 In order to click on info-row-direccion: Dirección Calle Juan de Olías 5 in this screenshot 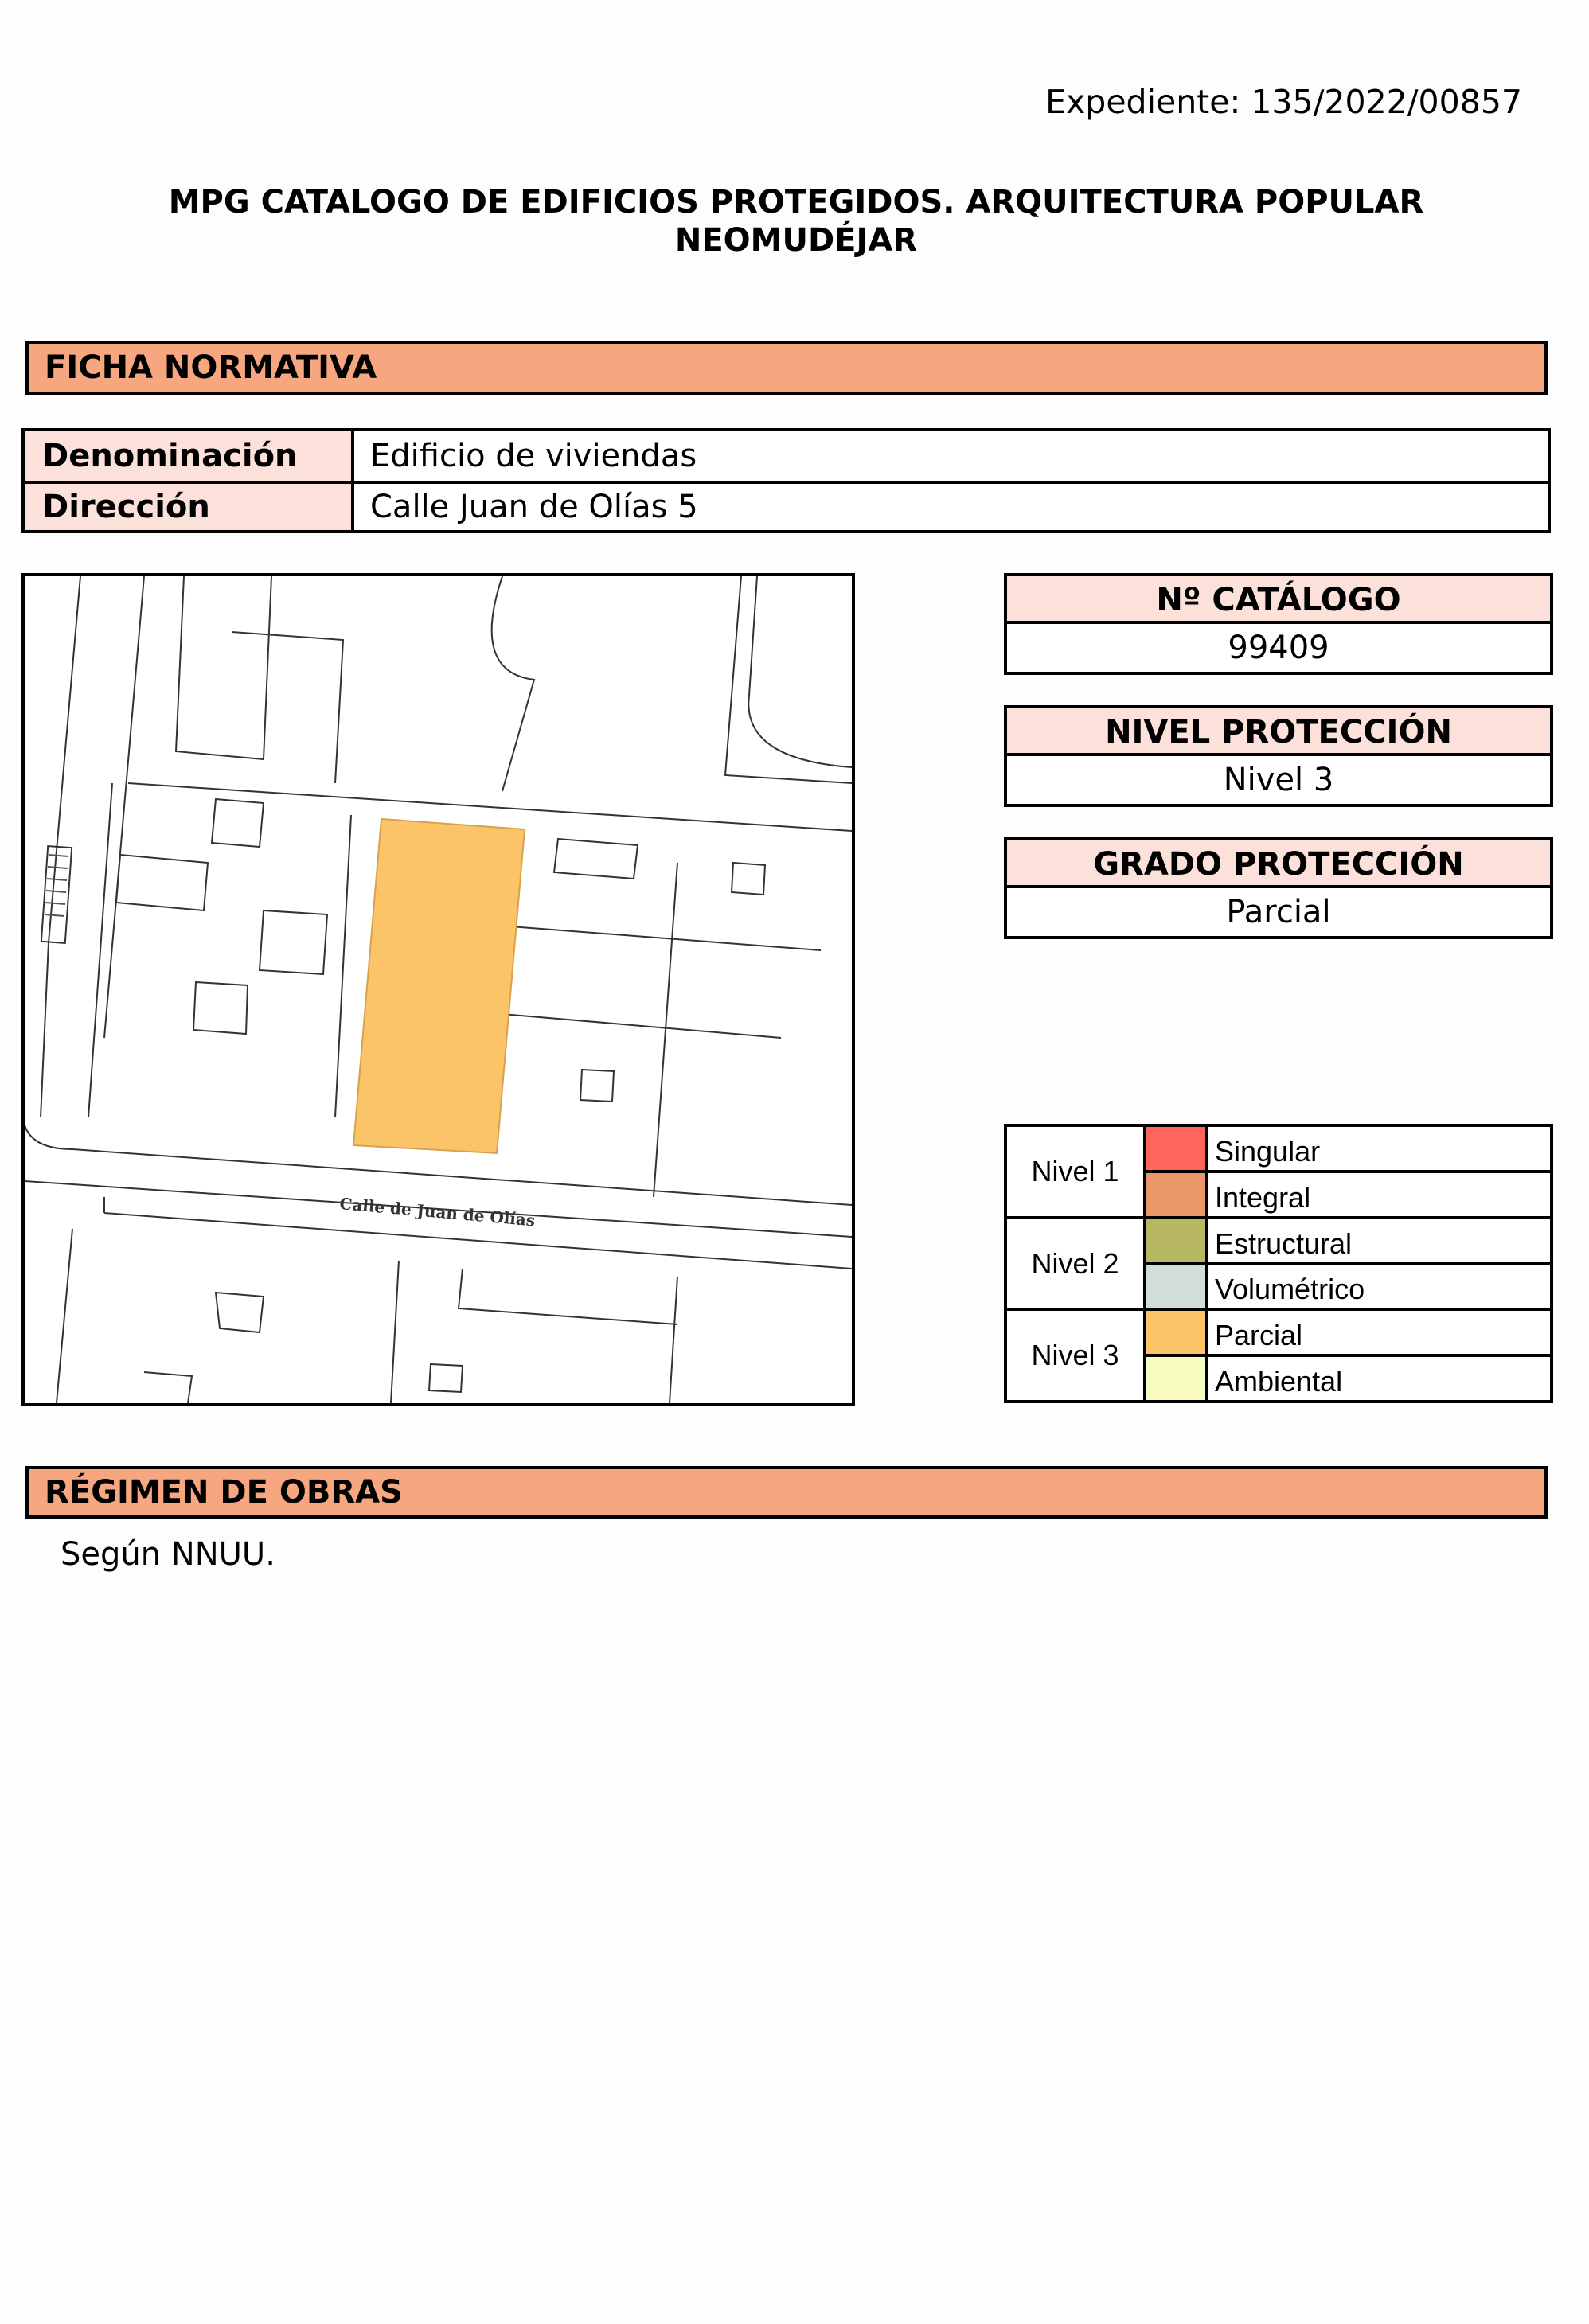, I will do `click(786, 505)`.